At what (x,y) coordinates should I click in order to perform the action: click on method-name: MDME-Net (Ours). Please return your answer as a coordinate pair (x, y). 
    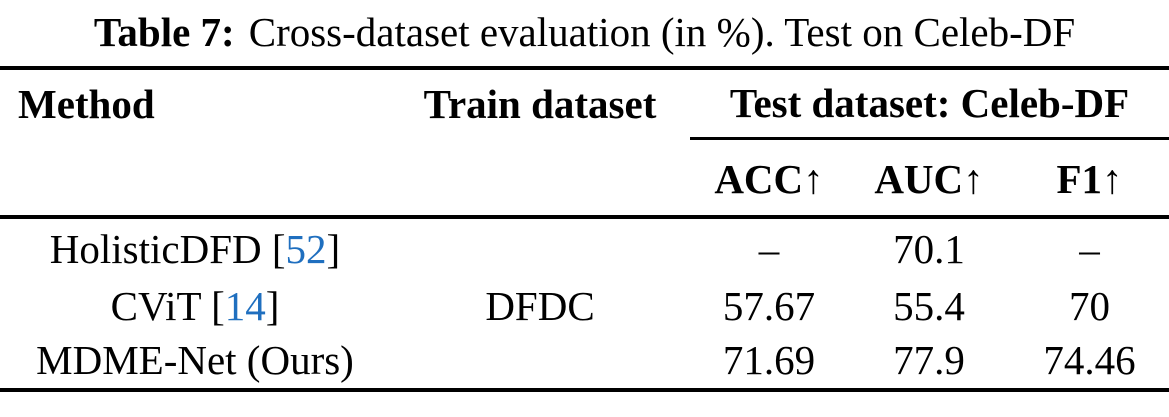
    Looking at the image, I should click on (195, 360).